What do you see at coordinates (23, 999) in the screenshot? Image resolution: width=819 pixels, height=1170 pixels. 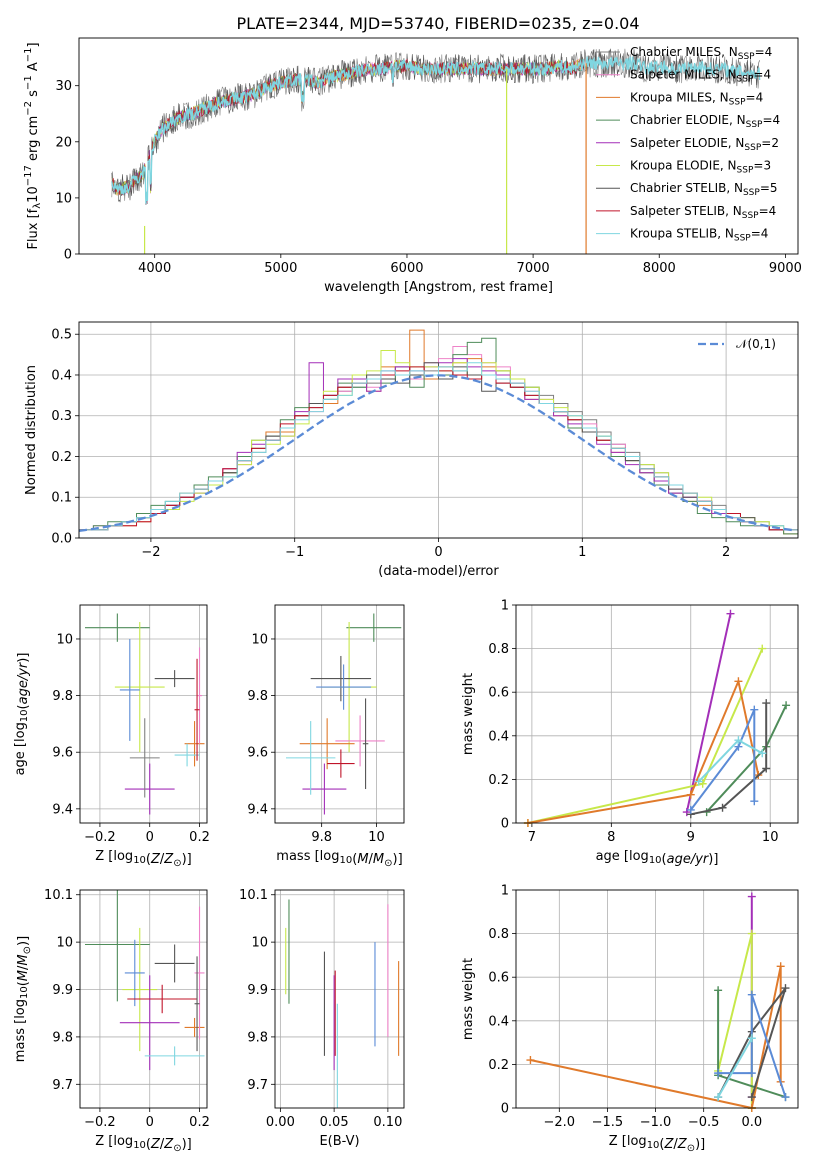 I see `y-axis-label: mass [log10(M/M⊙)]` at bounding box center [23, 999].